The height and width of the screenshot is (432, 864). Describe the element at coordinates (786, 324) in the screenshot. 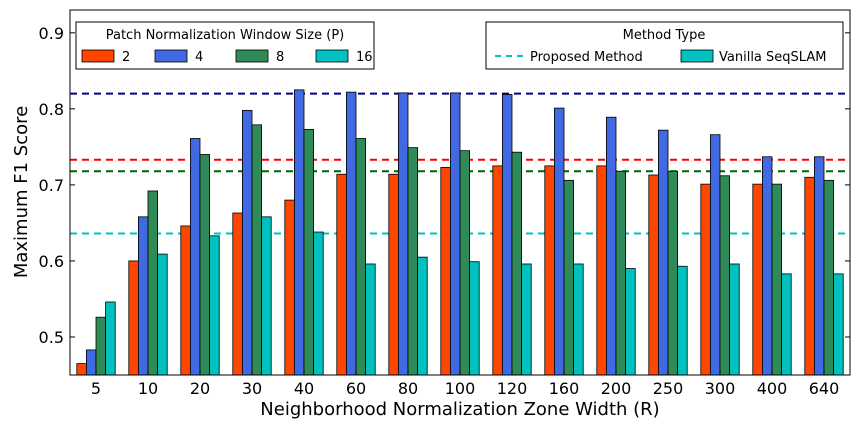

I see `bar-p16-r400` at that location.